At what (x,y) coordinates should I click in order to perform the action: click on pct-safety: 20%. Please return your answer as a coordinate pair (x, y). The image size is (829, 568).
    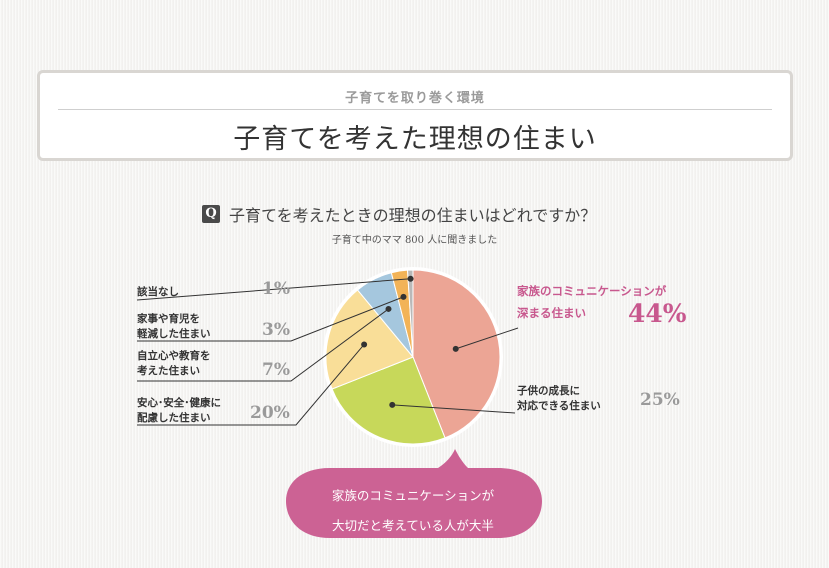
    Looking at the image, I should click on (270, 413).